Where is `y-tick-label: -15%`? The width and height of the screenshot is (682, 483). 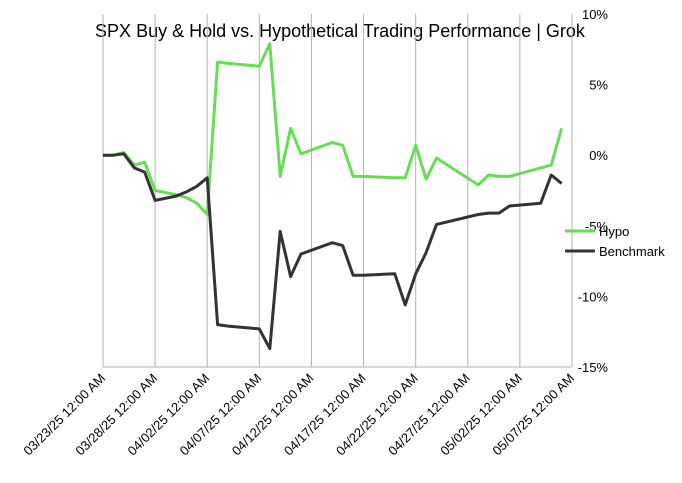 y-tick-label: -15% is located at coordinates (593, 367).